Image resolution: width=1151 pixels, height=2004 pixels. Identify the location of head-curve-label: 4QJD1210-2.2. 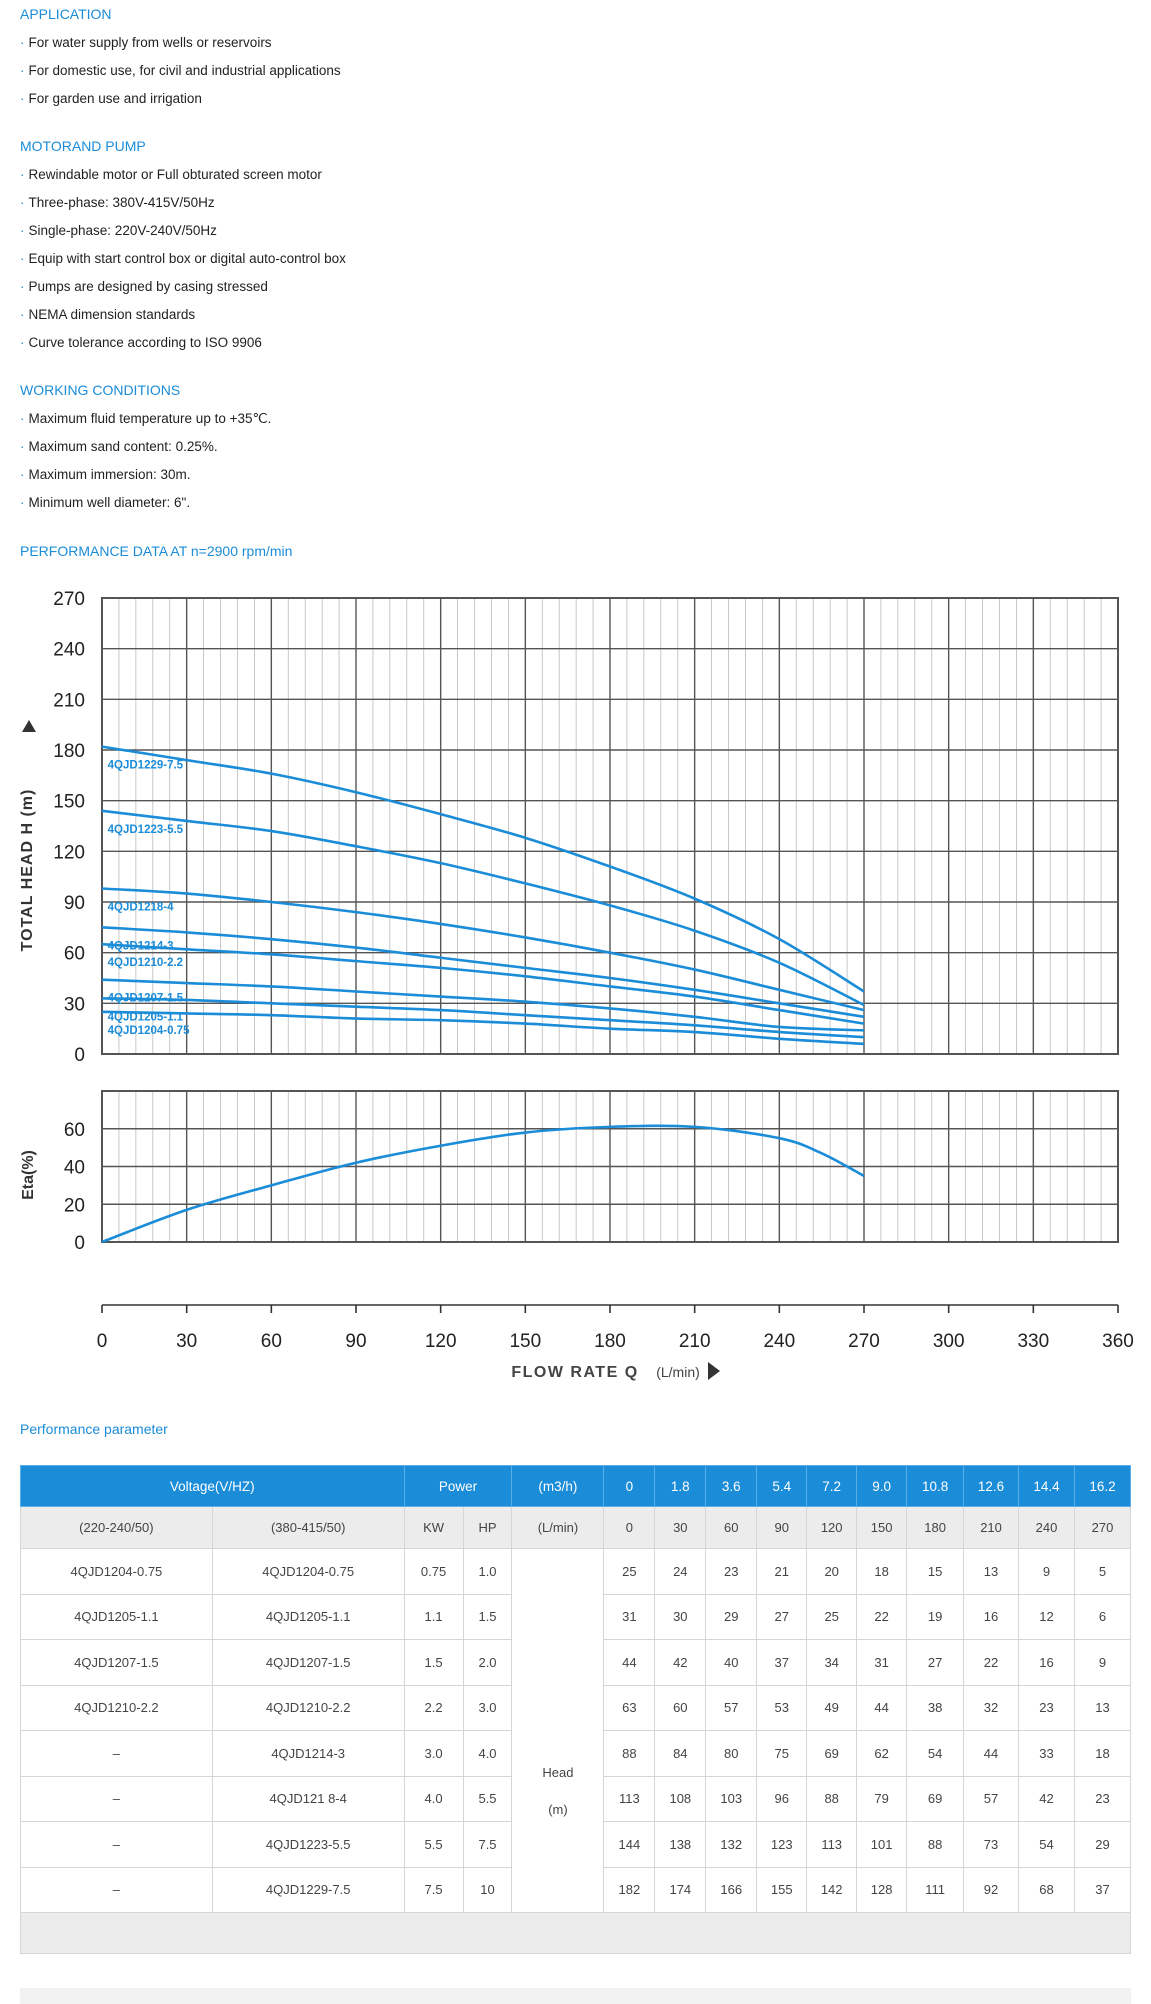
(145, 963).